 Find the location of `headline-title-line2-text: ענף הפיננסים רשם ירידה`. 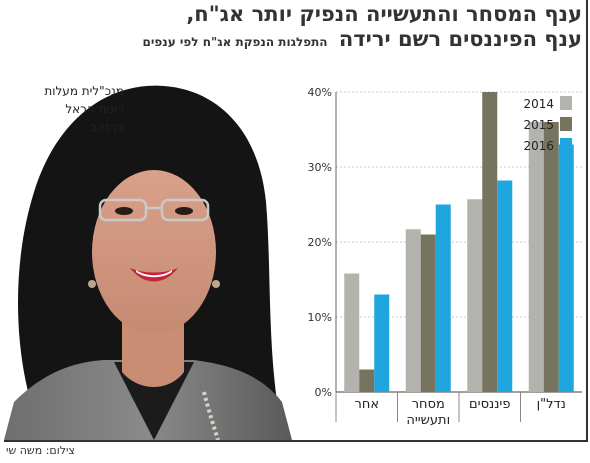

headline-title-line2-text: ענף הפיננסים רשם ירידה is located at coordinates (460, 39).